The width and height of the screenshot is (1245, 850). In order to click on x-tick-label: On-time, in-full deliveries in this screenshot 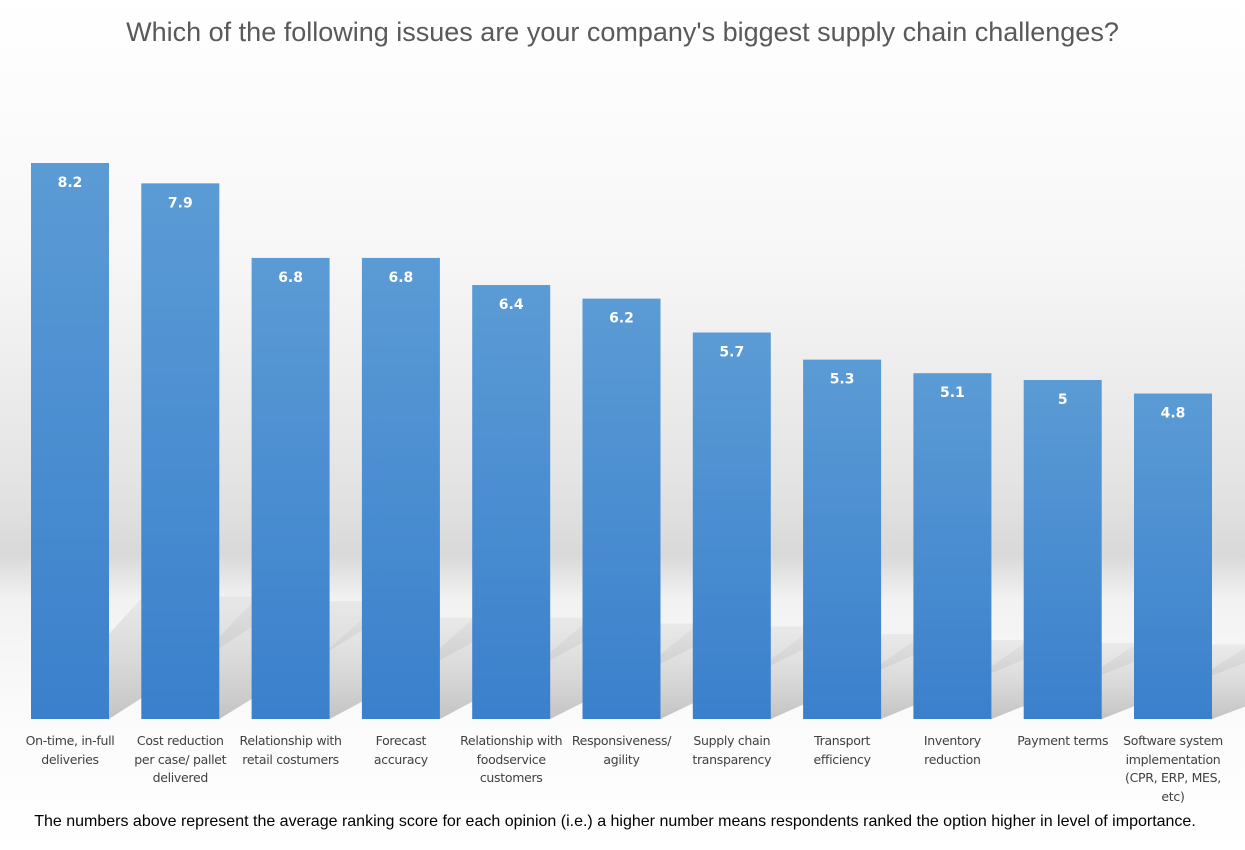, I will do `click(70, 750)`.